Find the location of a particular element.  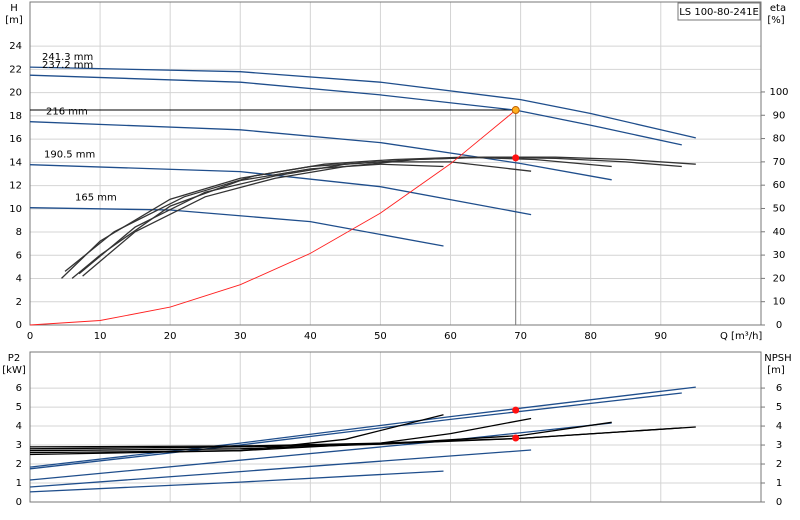

duty-point-npsh is located at coordinates (516, 438).